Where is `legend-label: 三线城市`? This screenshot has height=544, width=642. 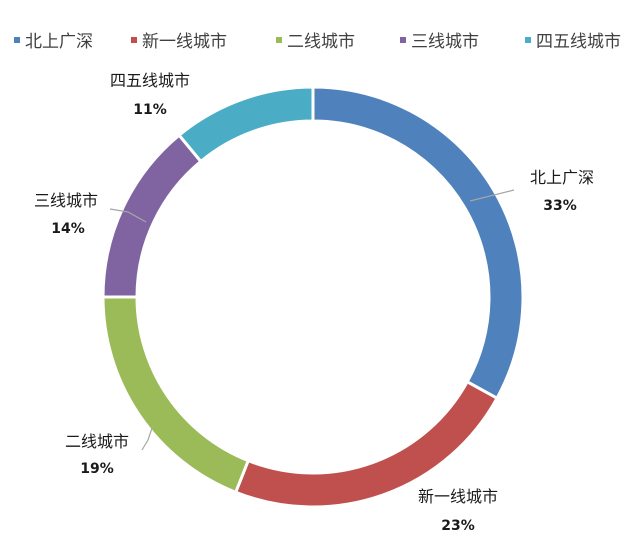
legend-label: 三线城市 is located at coordinates (445, 42).